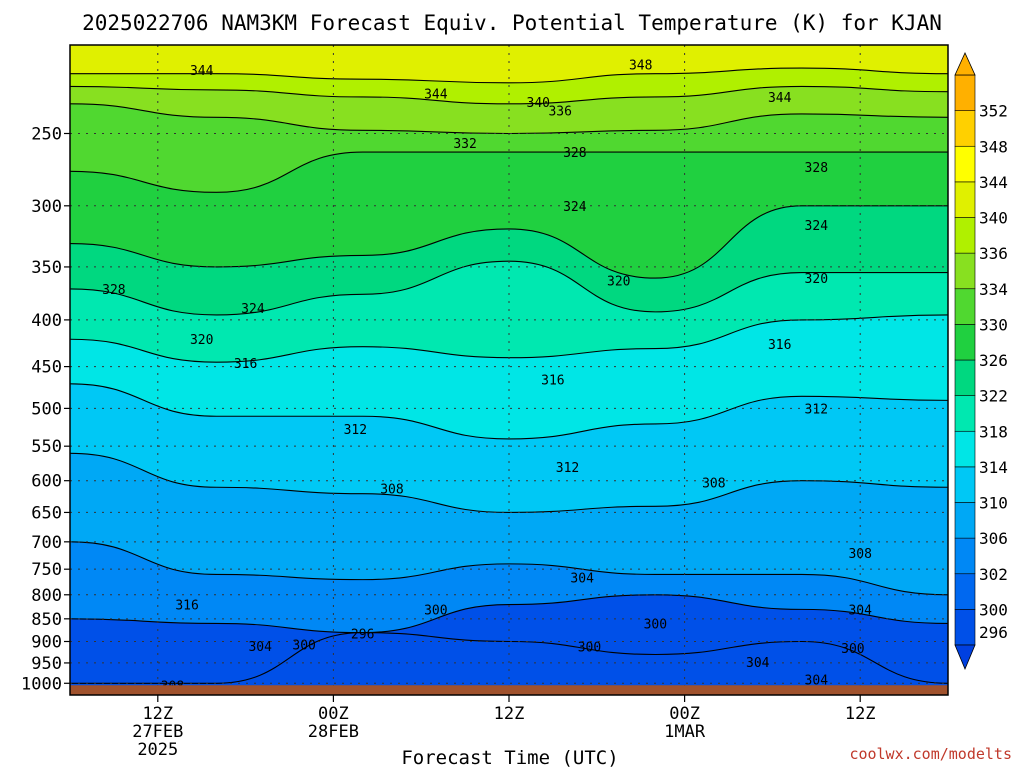  What do you see at coordinates (157, 750) in the screenshot?
I see `x-tick-label: 2025` at bounding box center [157, 750].